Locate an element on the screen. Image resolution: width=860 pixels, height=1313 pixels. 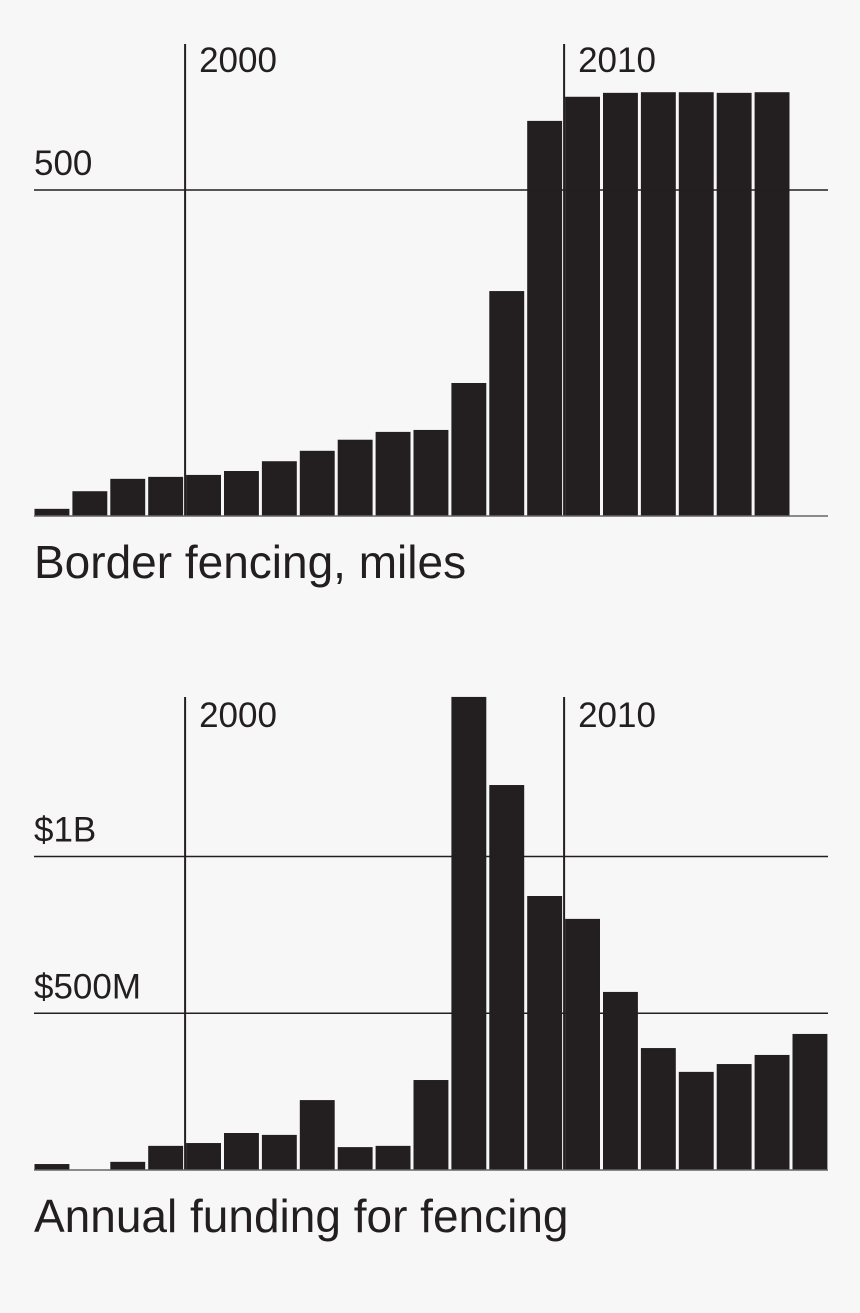
y-tick-label: $500M is located at coordinates (87, 986).